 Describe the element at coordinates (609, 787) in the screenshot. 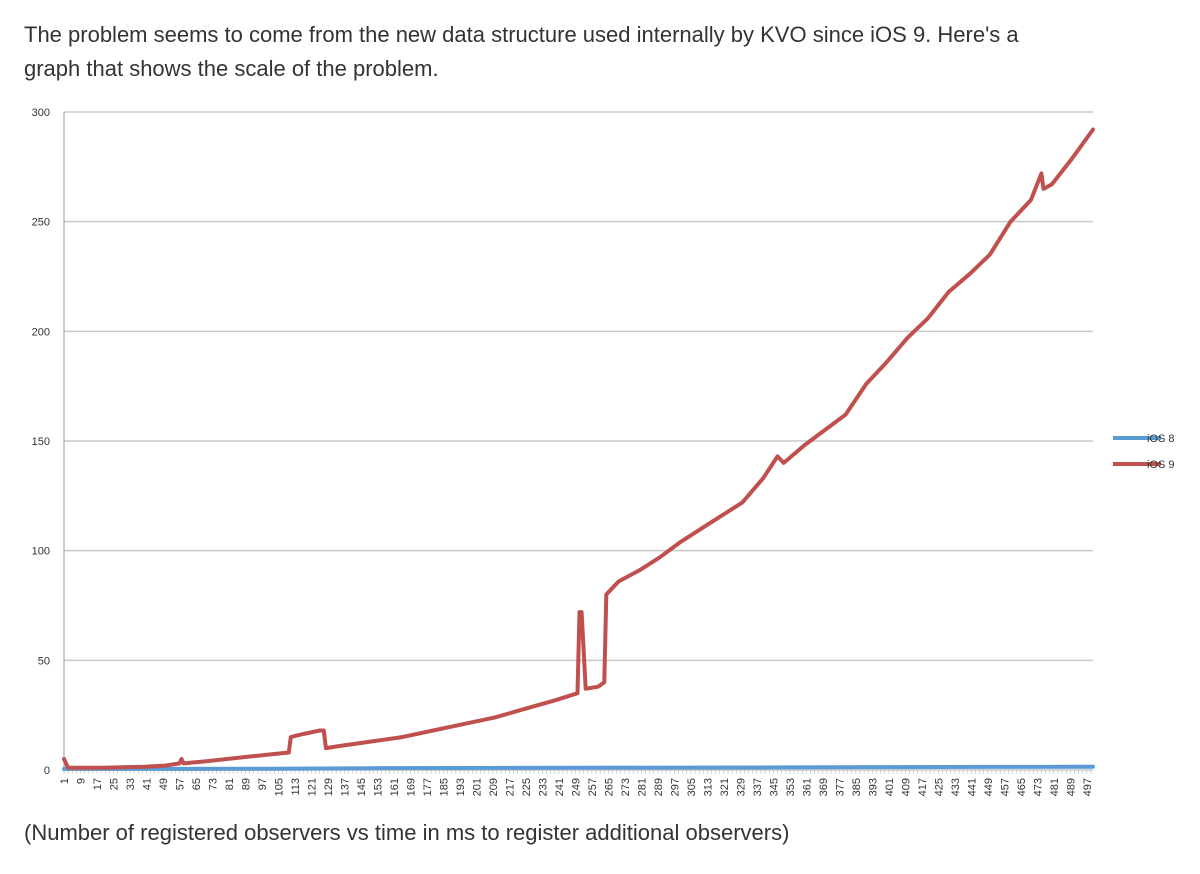

I see `x-tick-label: 265` at that location.